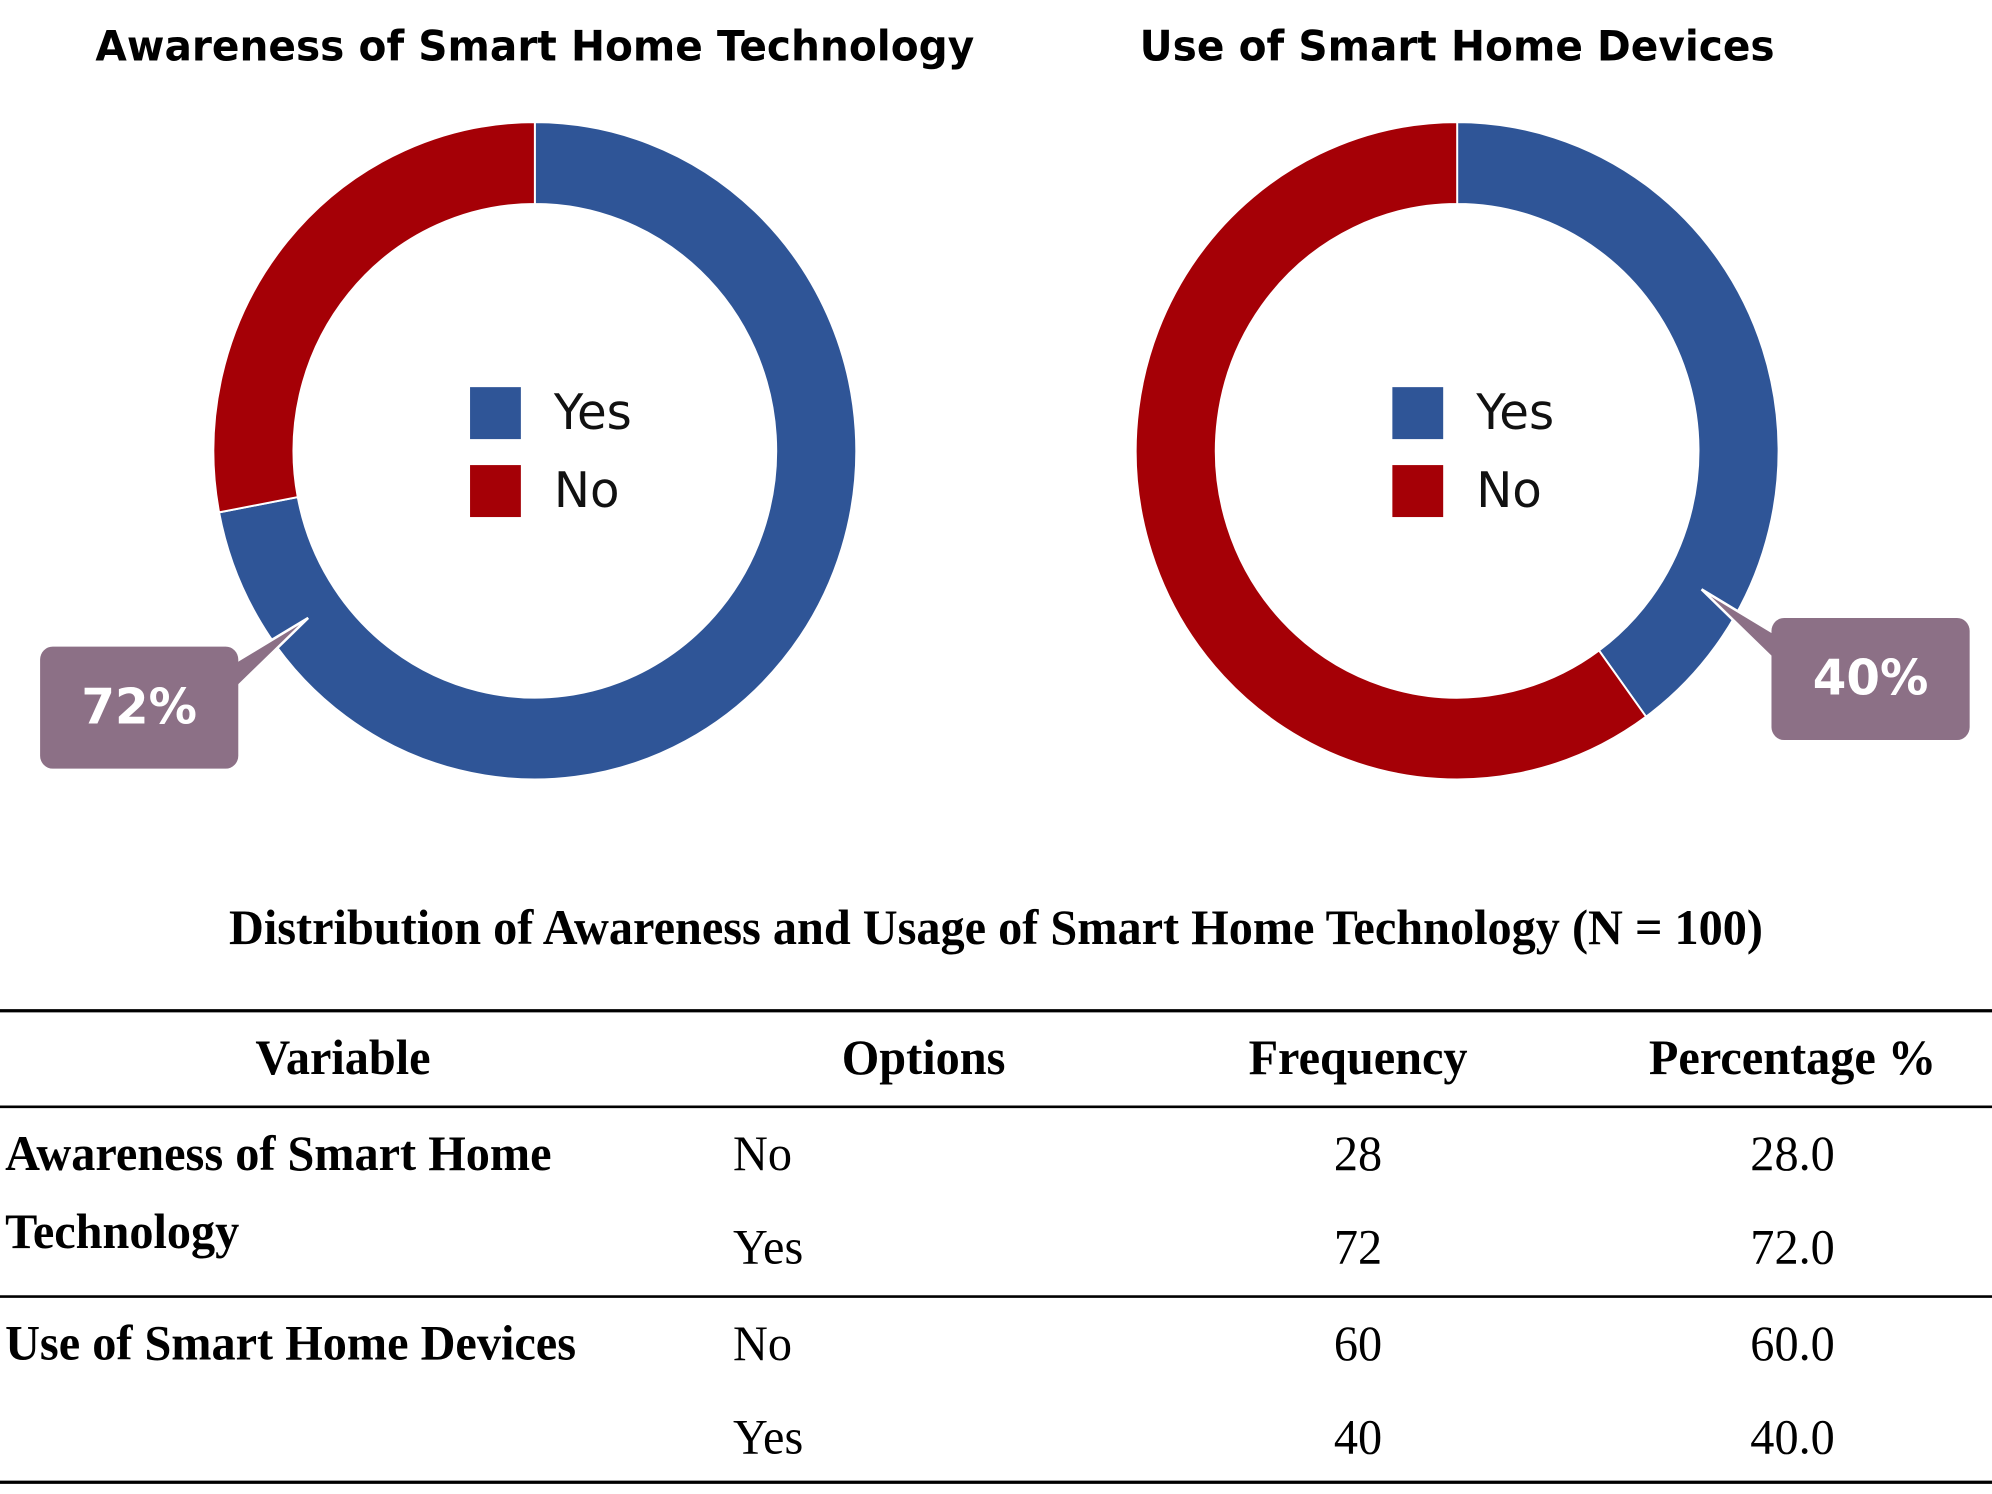 This screenshot has width=1992, height=1494. Describe the element at coordinates (1792, 1058) in the screenshot. I see `column-header: Percentage %` at that location.